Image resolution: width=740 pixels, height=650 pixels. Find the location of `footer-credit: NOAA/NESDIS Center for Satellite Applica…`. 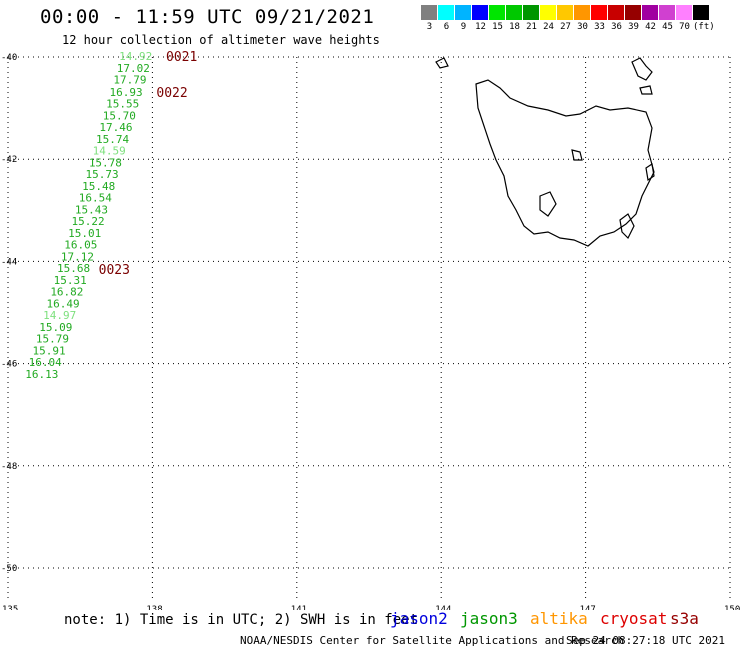

footer-credit: NOAA/NESDIS Center for Satellite Applica… is located at coordinates (432, 640).